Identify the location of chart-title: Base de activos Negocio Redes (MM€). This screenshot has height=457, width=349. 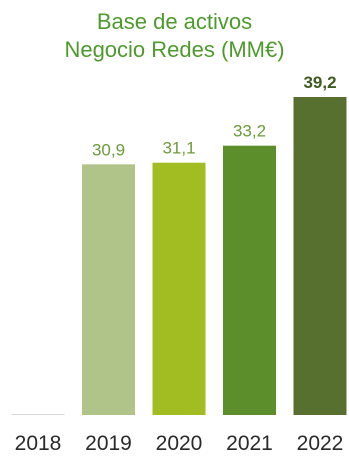
(174, 36).